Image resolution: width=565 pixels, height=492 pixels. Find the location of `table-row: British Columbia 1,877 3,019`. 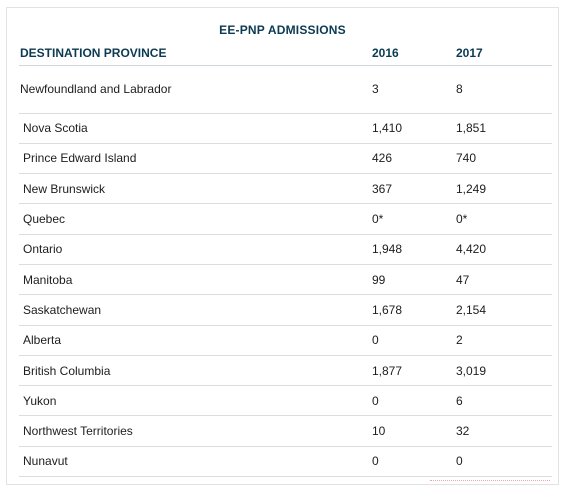

table-row: British Columbia 1,877 3,019 is located at coordinates (285, 371).